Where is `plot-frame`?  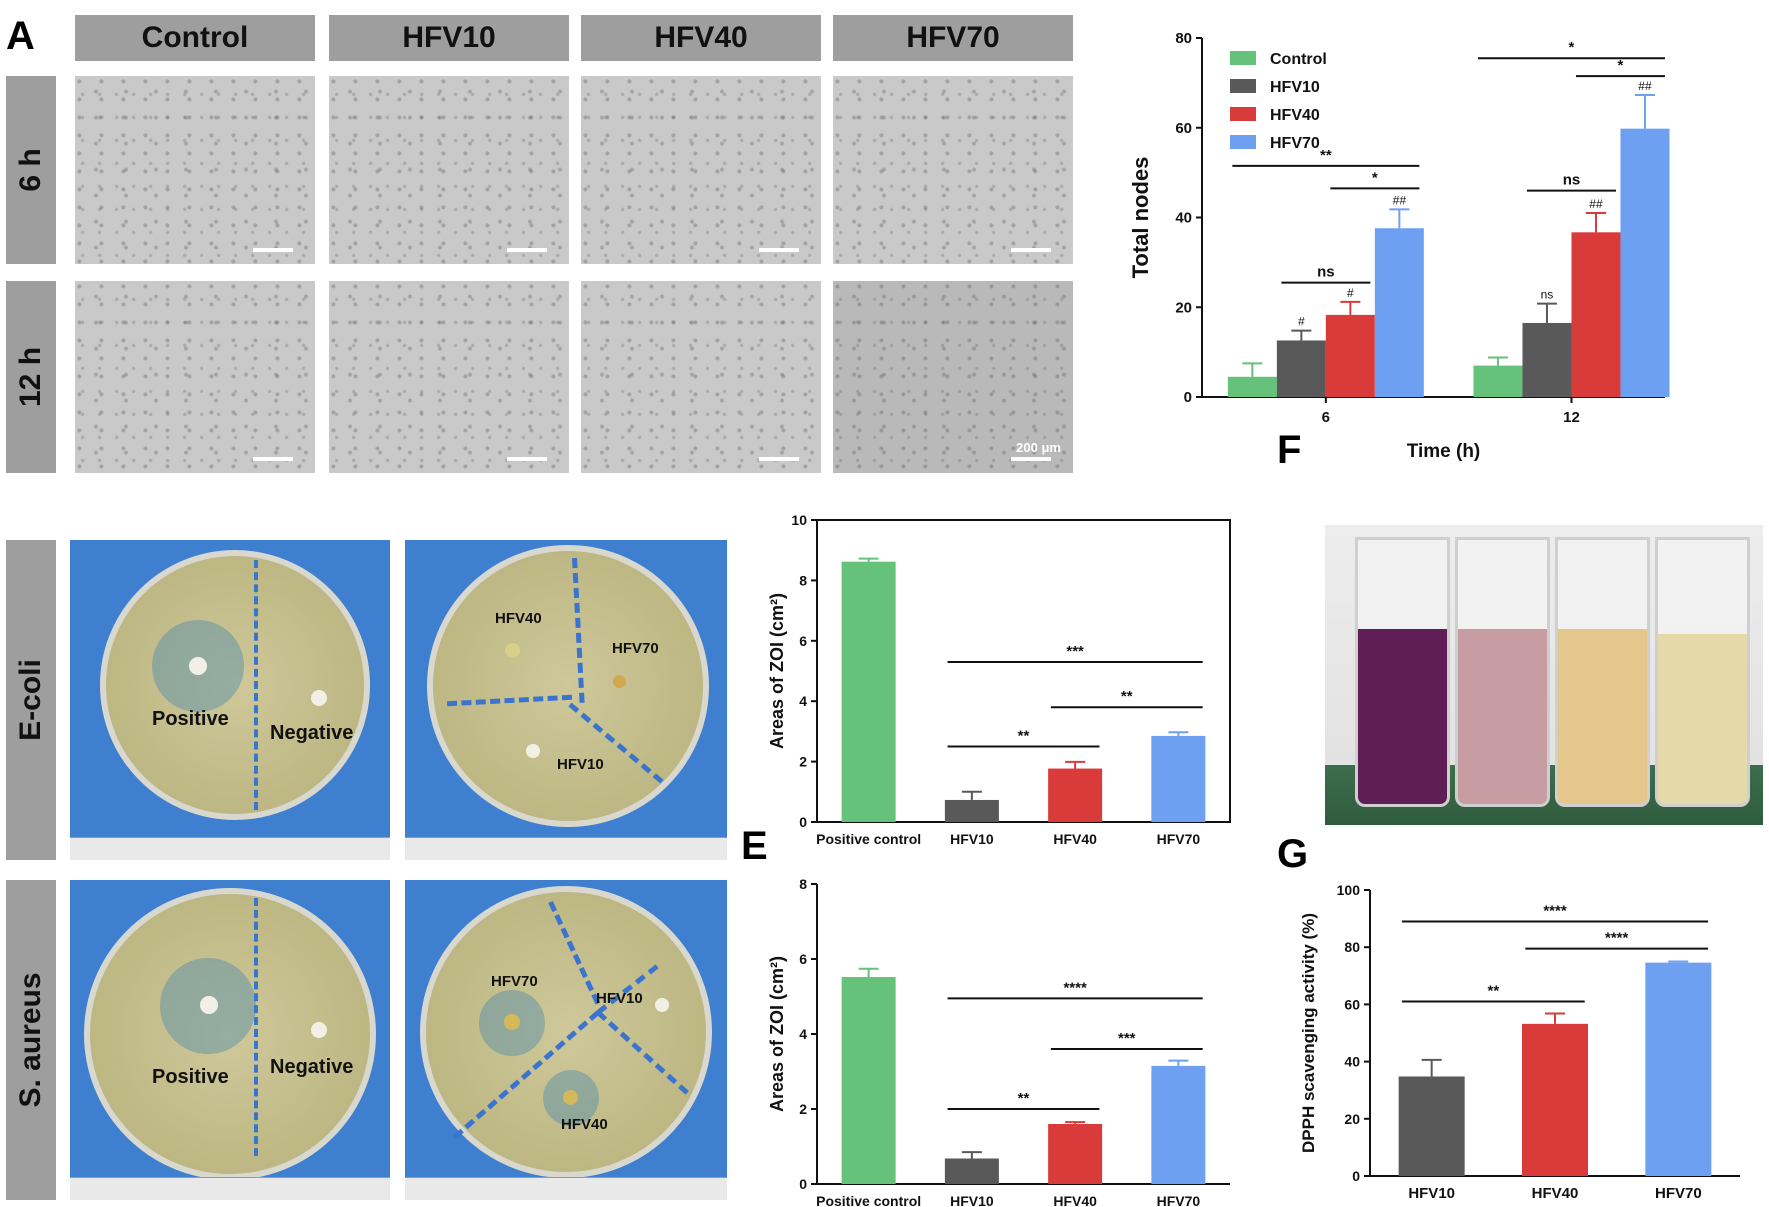
plot-frame is located at coordinates (1023, 671).